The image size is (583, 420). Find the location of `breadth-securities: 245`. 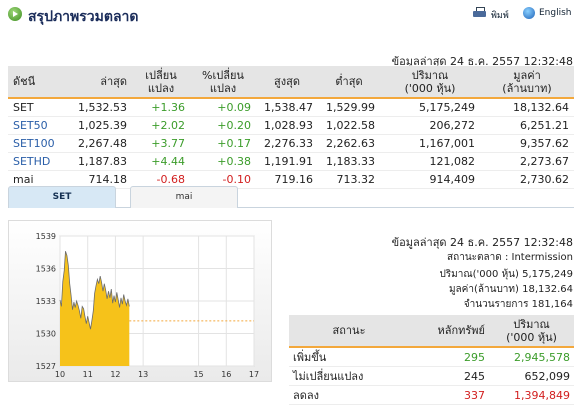

breadth-securities: 245 is located at coordinates (449, 376).